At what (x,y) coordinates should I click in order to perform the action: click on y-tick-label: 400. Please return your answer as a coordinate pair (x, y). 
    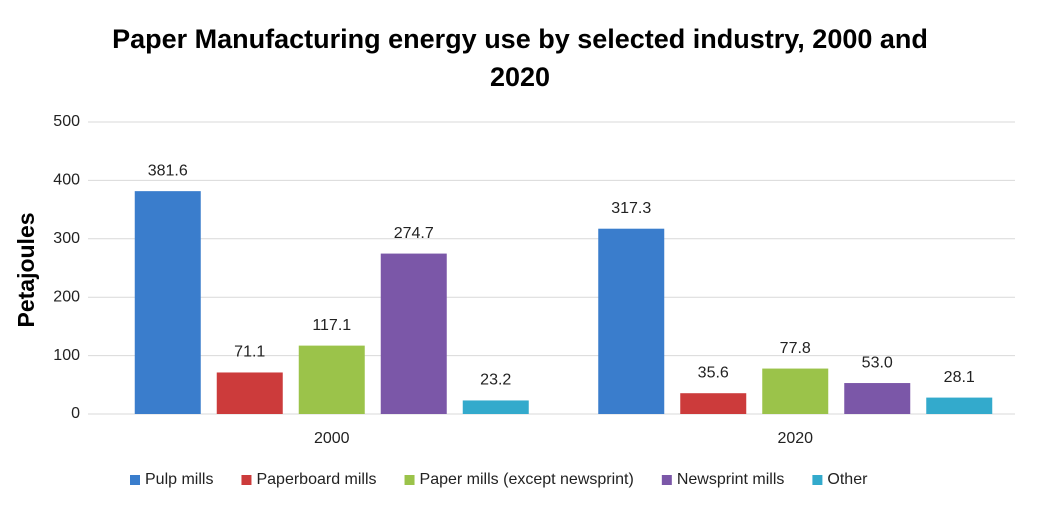
    Looking at the image, I should click on (66, 180).